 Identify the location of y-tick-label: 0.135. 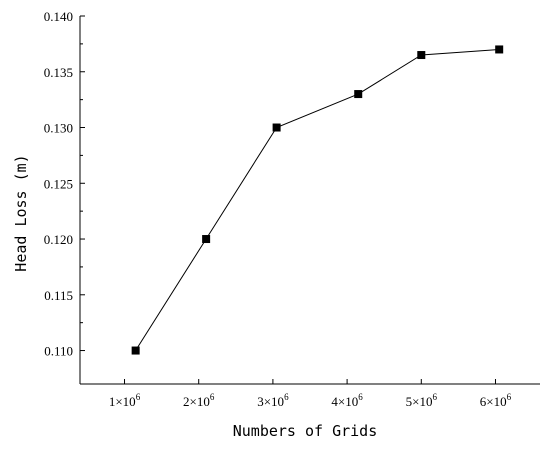
(58, 72).